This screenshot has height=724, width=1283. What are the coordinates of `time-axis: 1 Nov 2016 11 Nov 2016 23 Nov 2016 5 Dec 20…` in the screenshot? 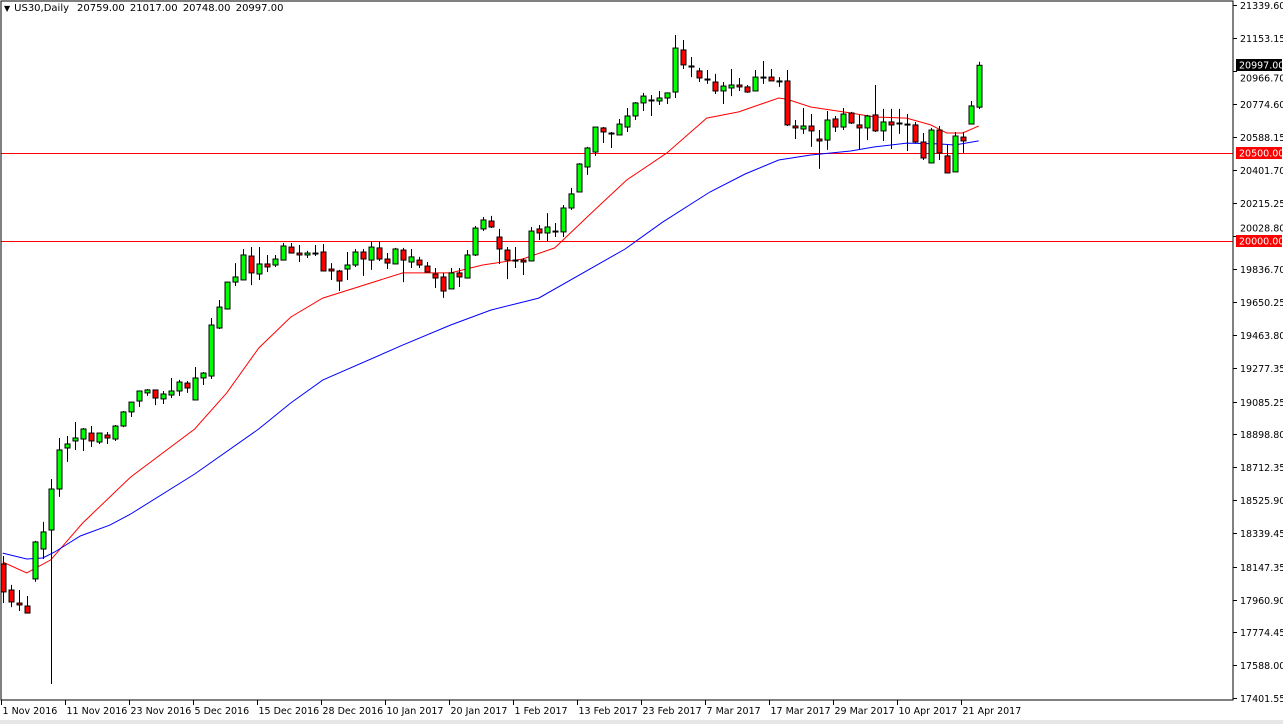 It's located at (511, 708).